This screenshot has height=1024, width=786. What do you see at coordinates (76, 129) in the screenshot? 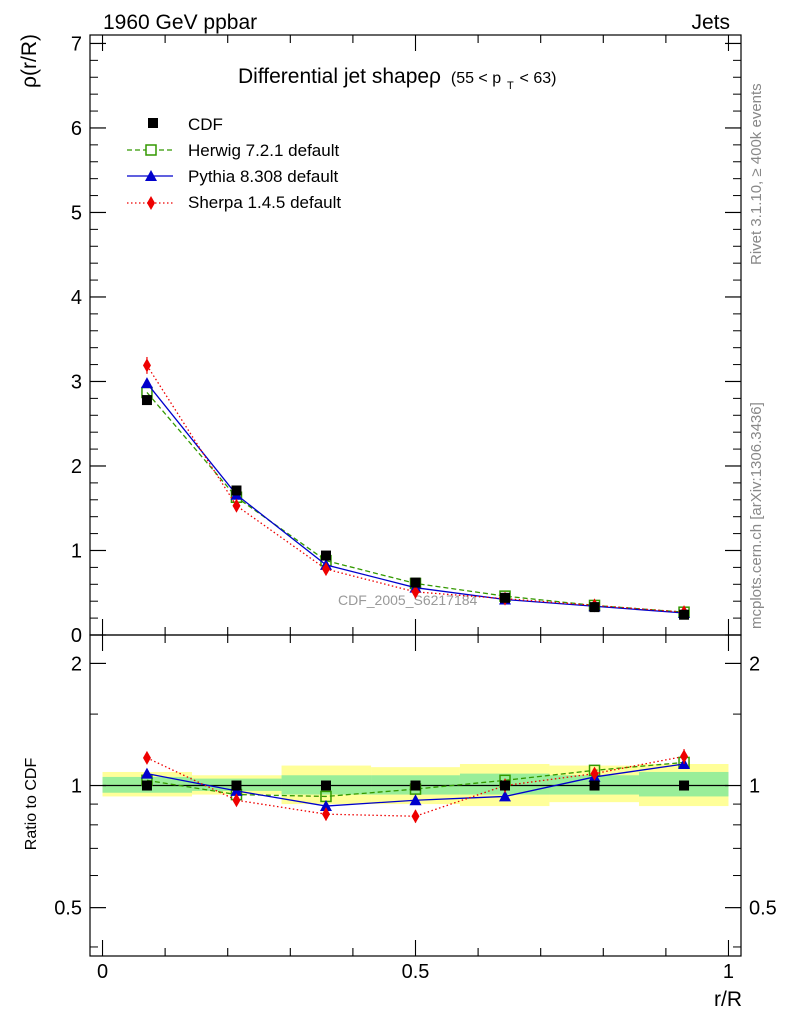
I see `main-y-tick-label: 6` at bounding box center [76, 129].